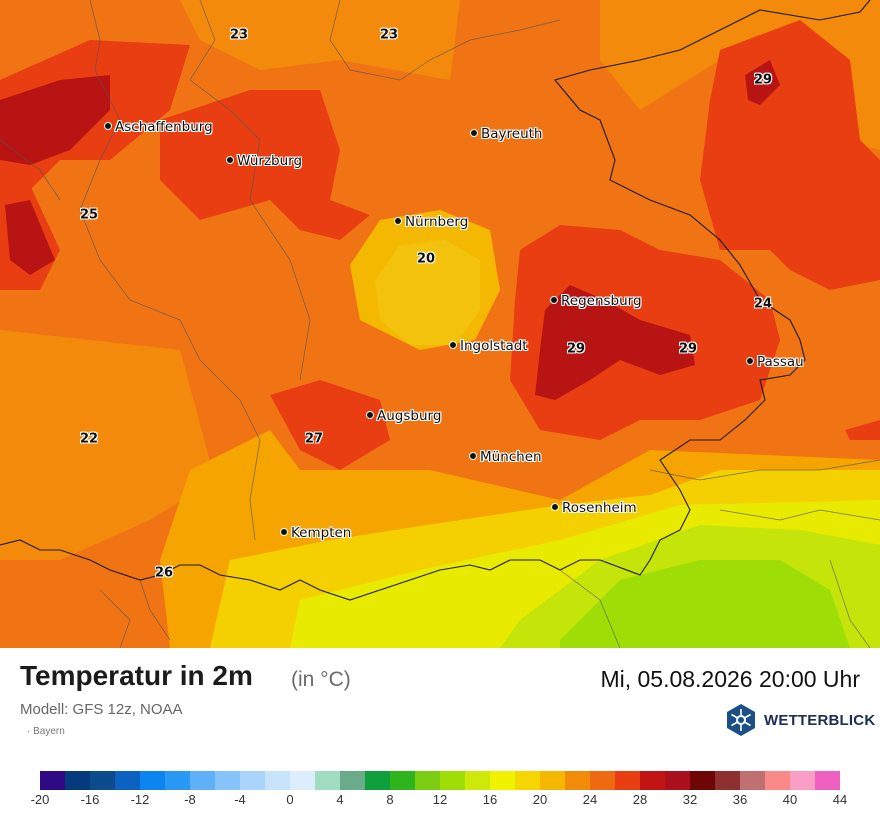  What do you see at coordinates (511, 457) in the screenshot?
I see `city-label: München` at bounding box center [511, 457].